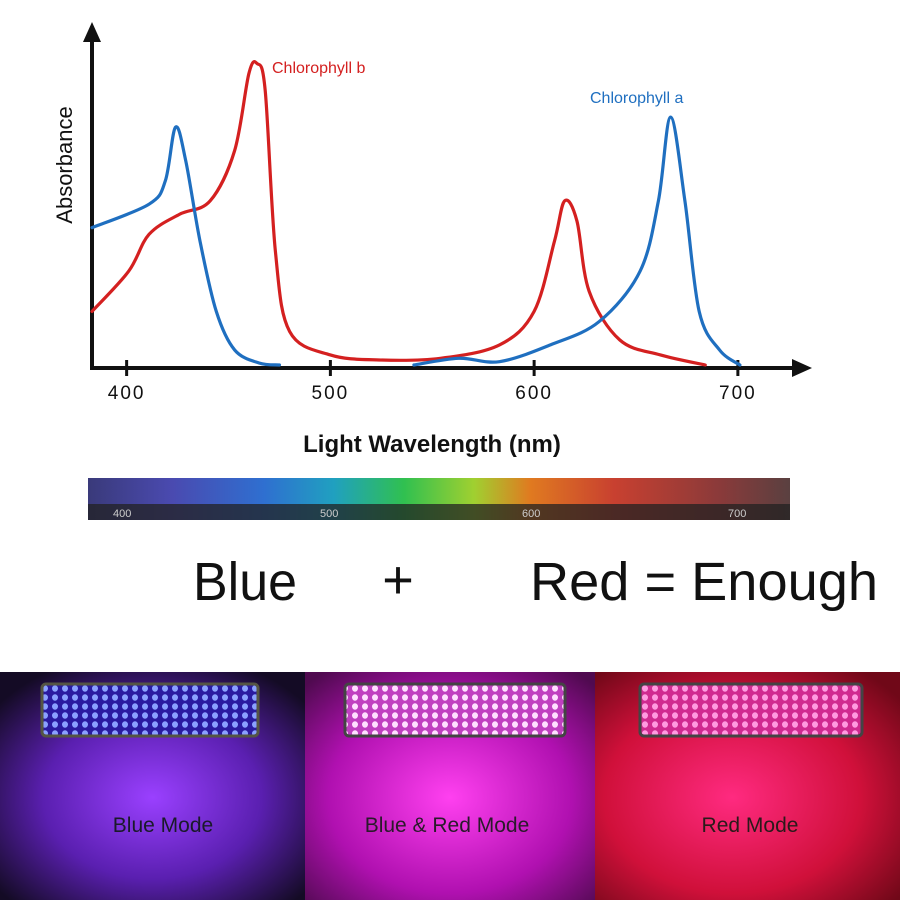 This screenshot has height=900, width=900. I want to click on spectrum-tick: 600, so click(531, 514).